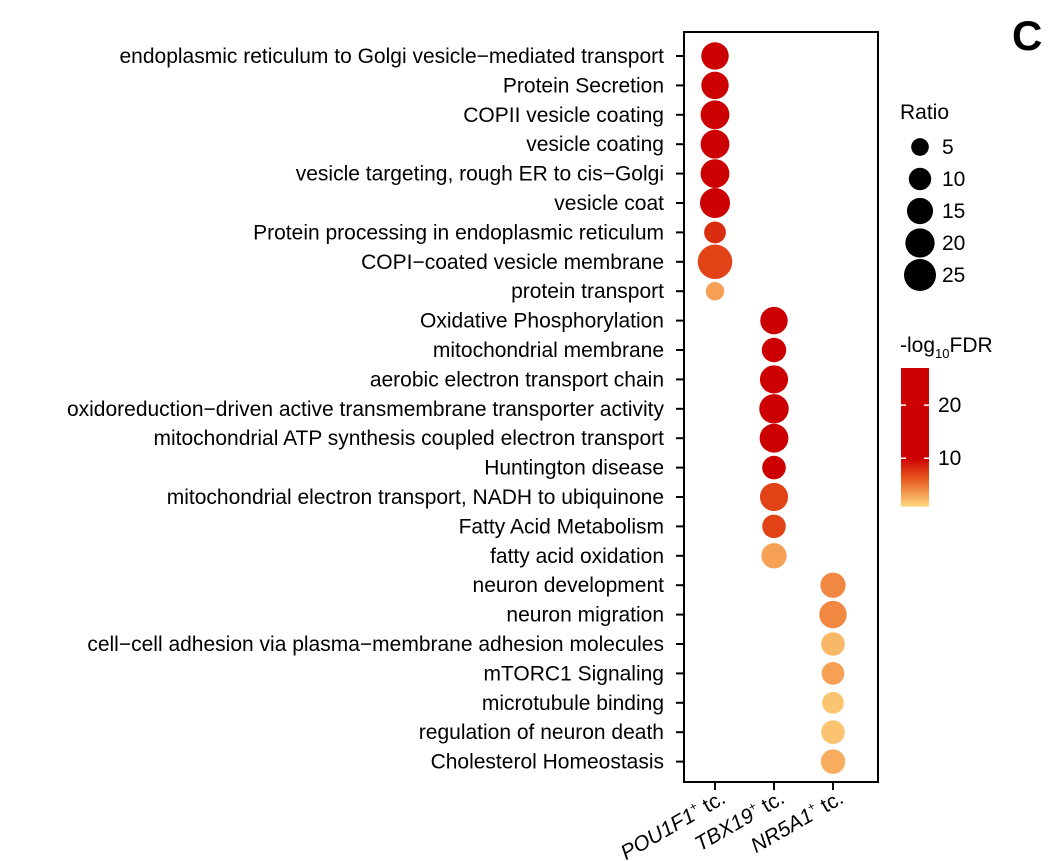 This screenshot has height=861, width=1061. Describe the element at coordinates (573, 673) in the screenshot. I see `y-tick-label: mTORC1 Signaling` at that location.